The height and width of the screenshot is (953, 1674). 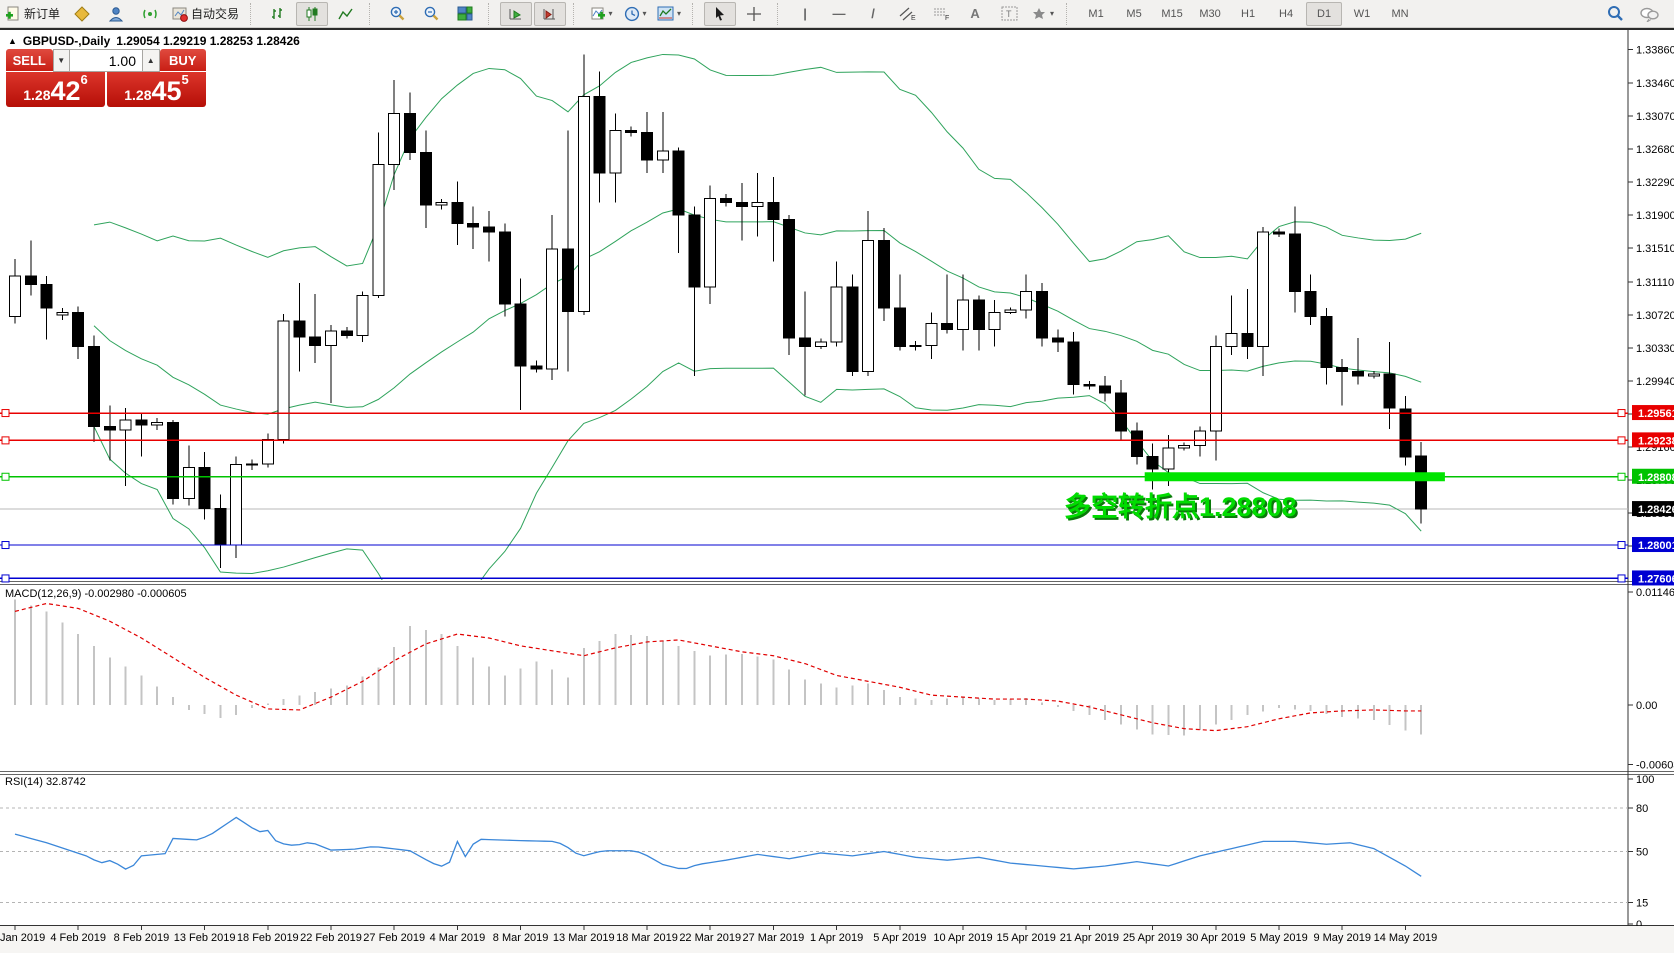 I want to click on macd-pane, so click(x=718, y=667).